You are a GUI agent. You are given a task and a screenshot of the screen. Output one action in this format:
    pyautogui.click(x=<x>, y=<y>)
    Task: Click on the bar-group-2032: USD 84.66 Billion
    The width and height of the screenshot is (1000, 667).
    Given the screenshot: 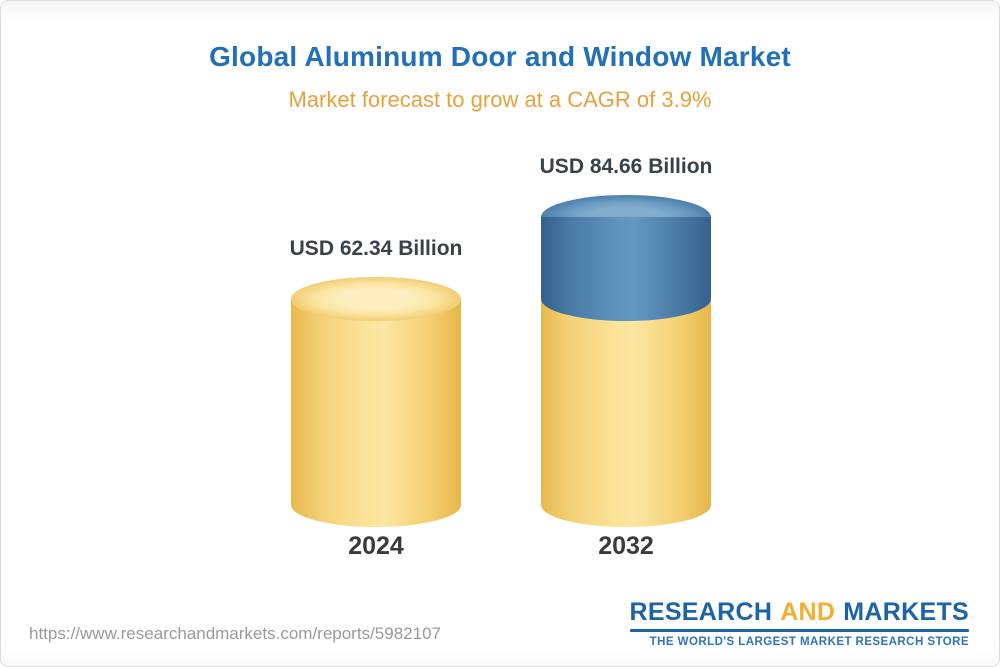 What is the action you would take?
    pyautogui.click(x=626, y=341)
    